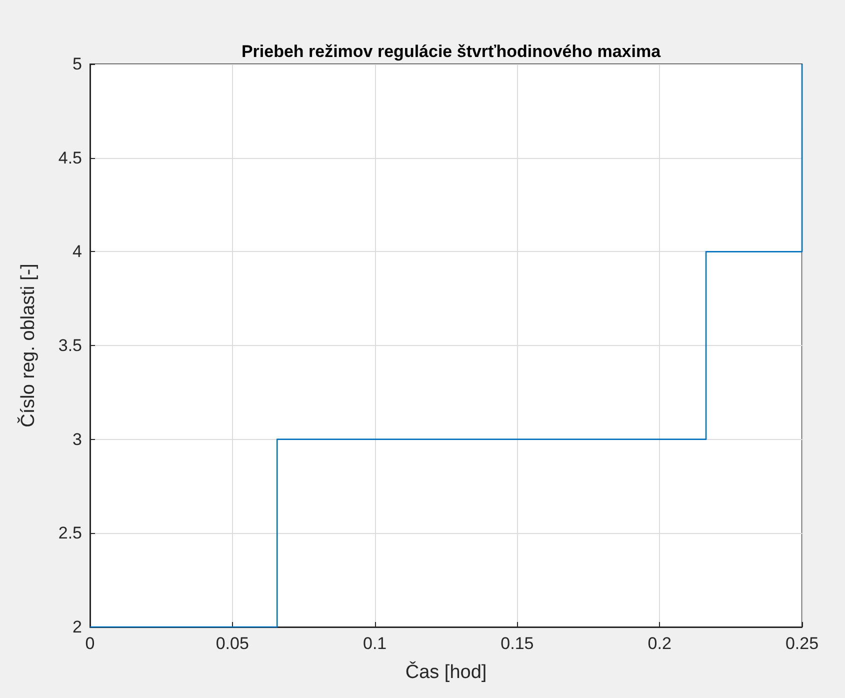  What do you see at coordinates (374, 643) in the screenshot?
I see `x-tick-label: 0.1` at bounding box center [374, 643].